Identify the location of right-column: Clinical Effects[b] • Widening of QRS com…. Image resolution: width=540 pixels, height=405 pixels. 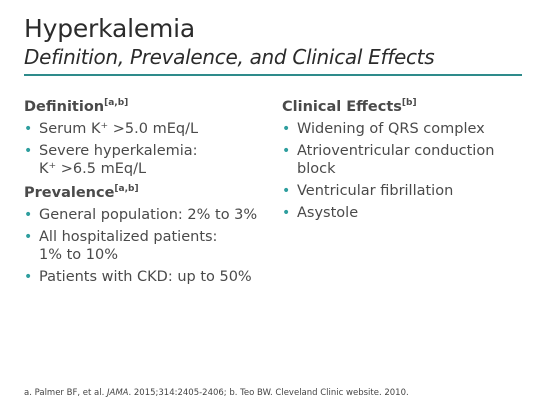
(402, 162).